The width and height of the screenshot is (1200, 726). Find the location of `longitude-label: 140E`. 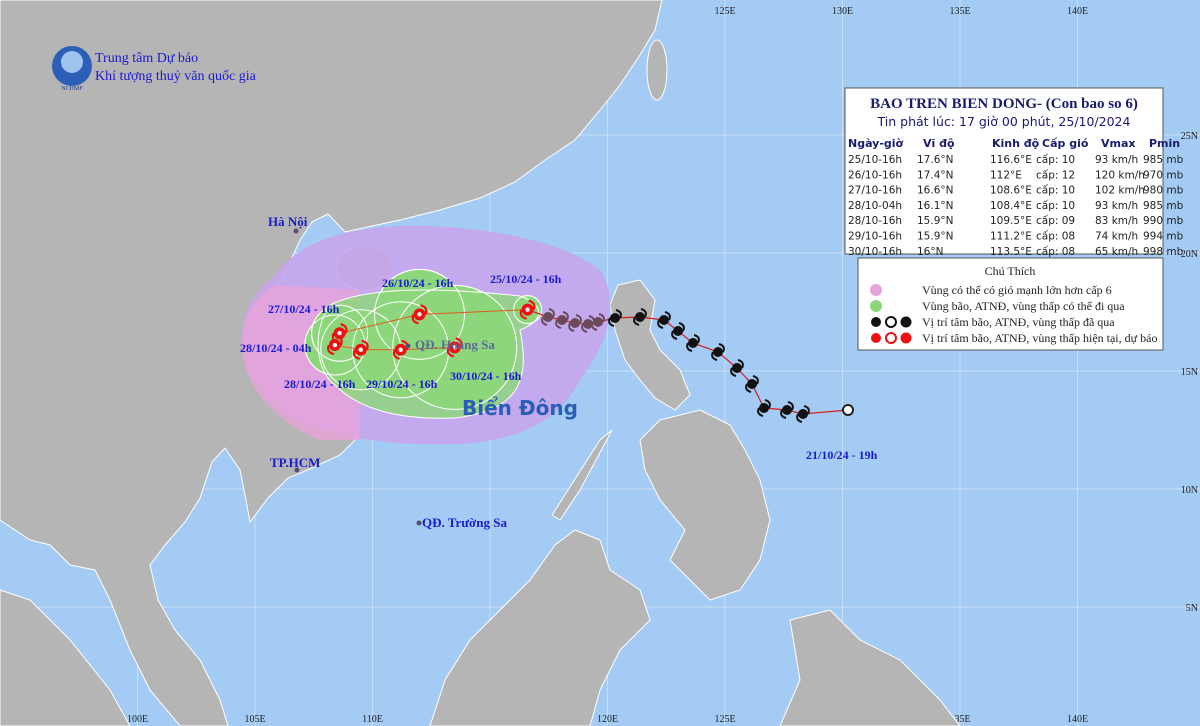

longitude-label: 140E is located at coordinates (1077, 719).